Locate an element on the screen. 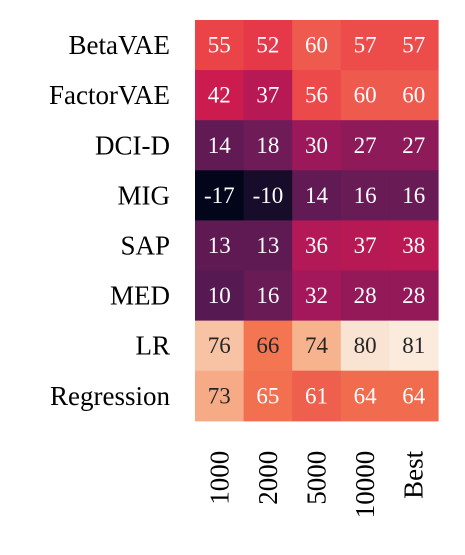  cell-value-label: 56 is located at coordinates (316, 95).